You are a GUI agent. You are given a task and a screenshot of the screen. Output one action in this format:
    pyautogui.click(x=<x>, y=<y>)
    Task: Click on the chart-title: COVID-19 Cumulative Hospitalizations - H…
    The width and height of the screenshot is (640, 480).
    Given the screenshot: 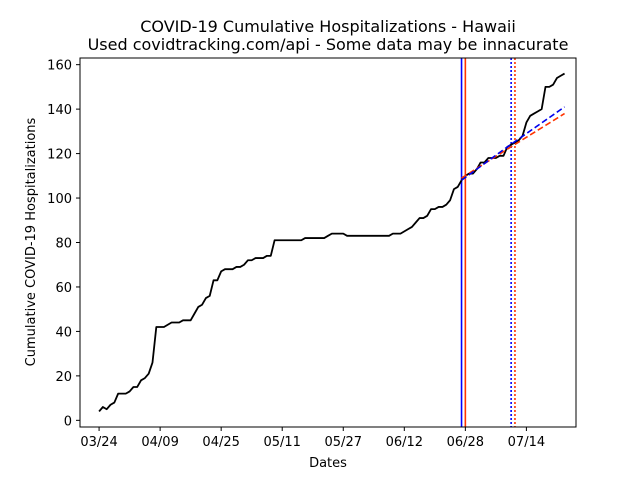 What is the action you would take?
    pyautogui.click(x=328, y=26)
    